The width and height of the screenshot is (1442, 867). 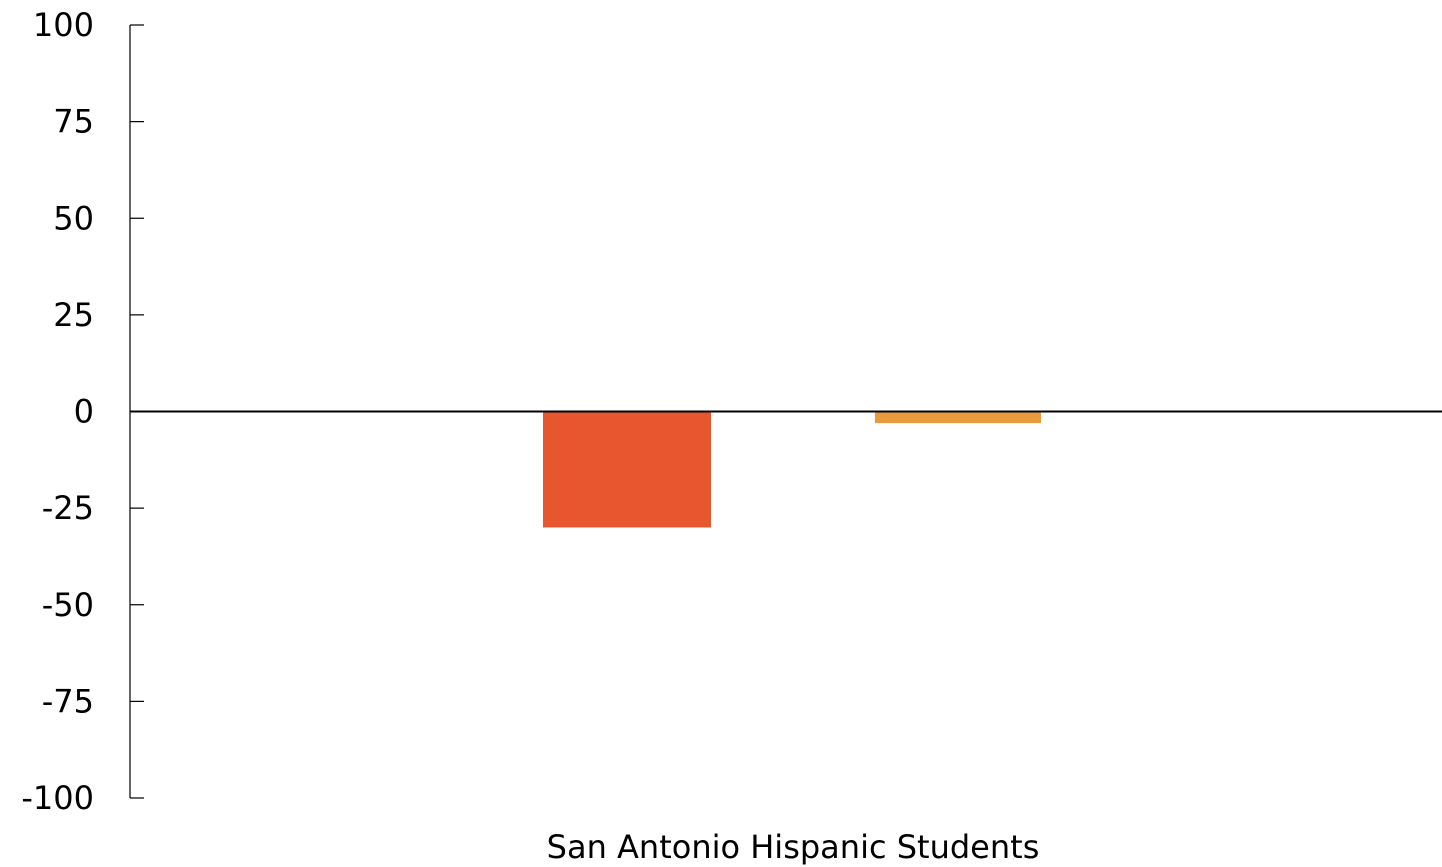 I want to click on y-tick-label: -25, so click(x=68, y=508).